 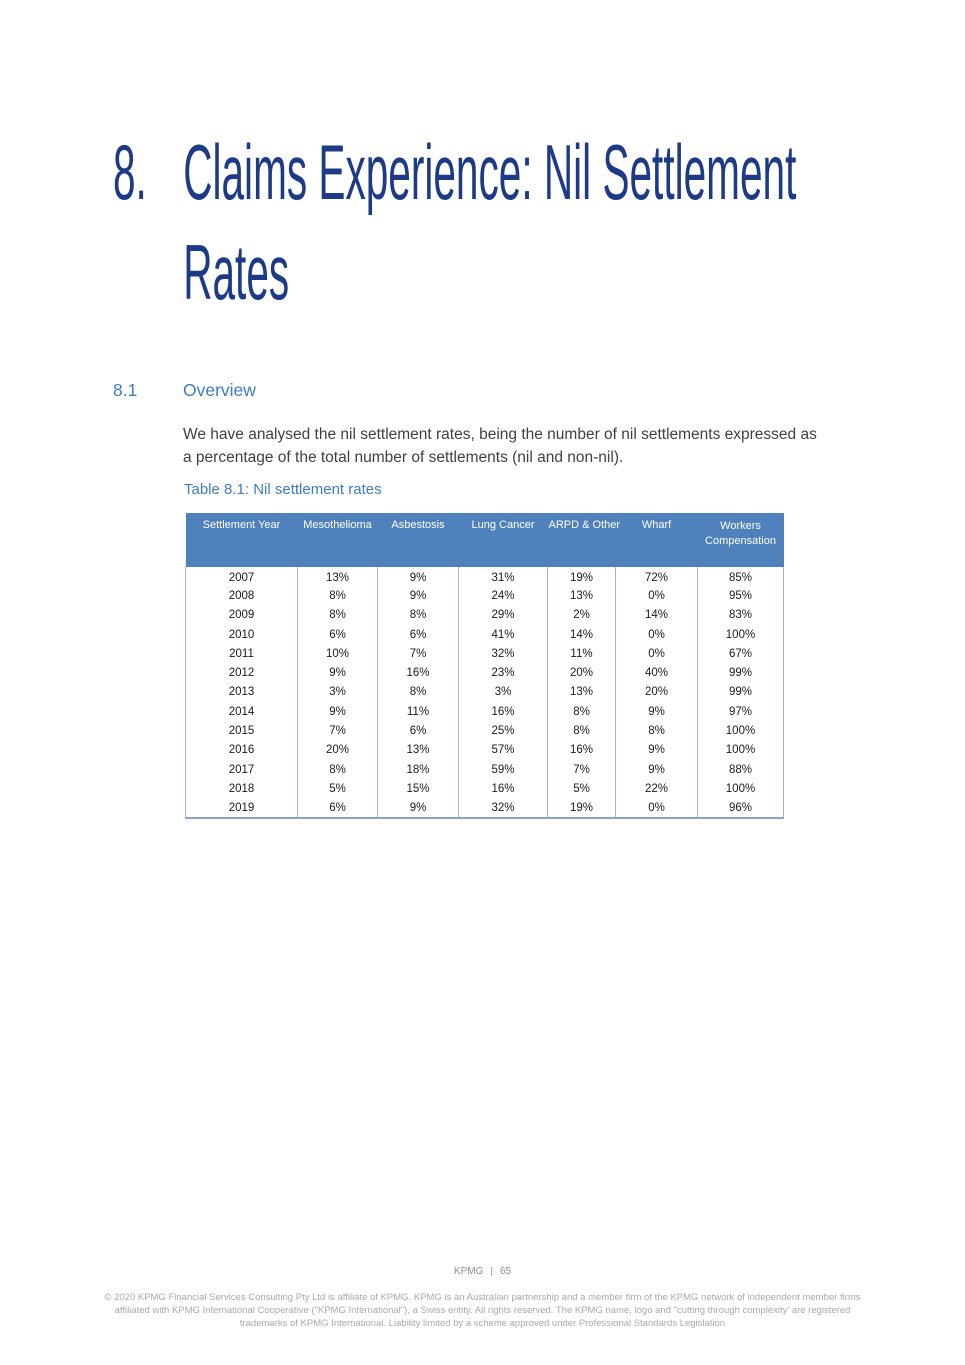 What do you see at coordinates (505, 1271) in the screenshot?
I see `footer-page-number: 65` at bounding box center [505, 1271].